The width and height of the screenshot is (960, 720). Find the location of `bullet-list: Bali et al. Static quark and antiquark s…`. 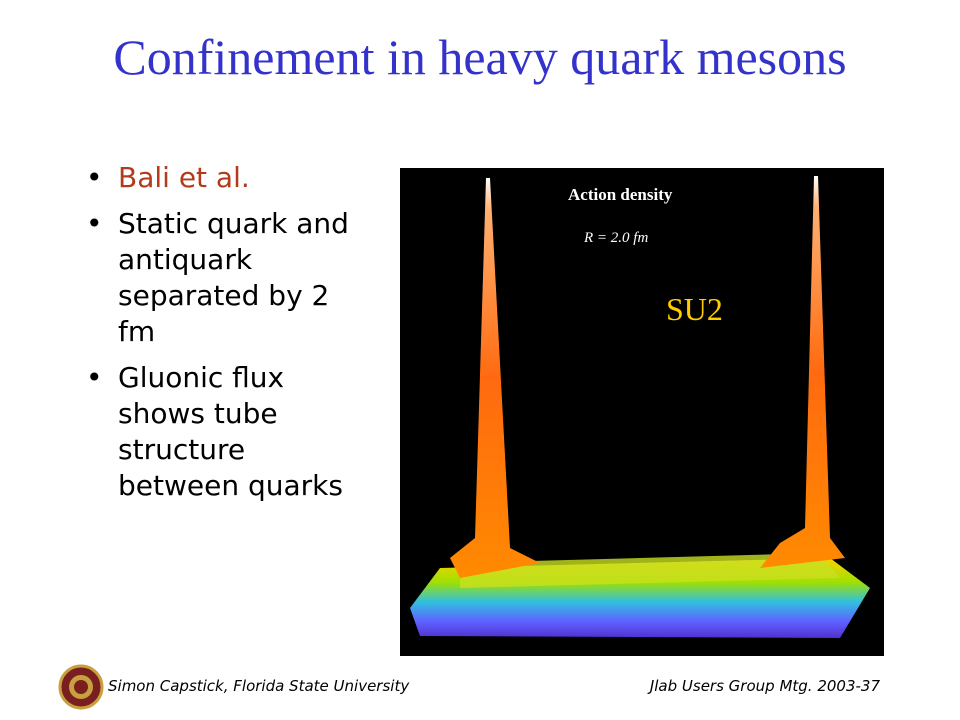

bullet-list: Bali et al. Static quark and antiquark s… is located at coordinates (220, 337).